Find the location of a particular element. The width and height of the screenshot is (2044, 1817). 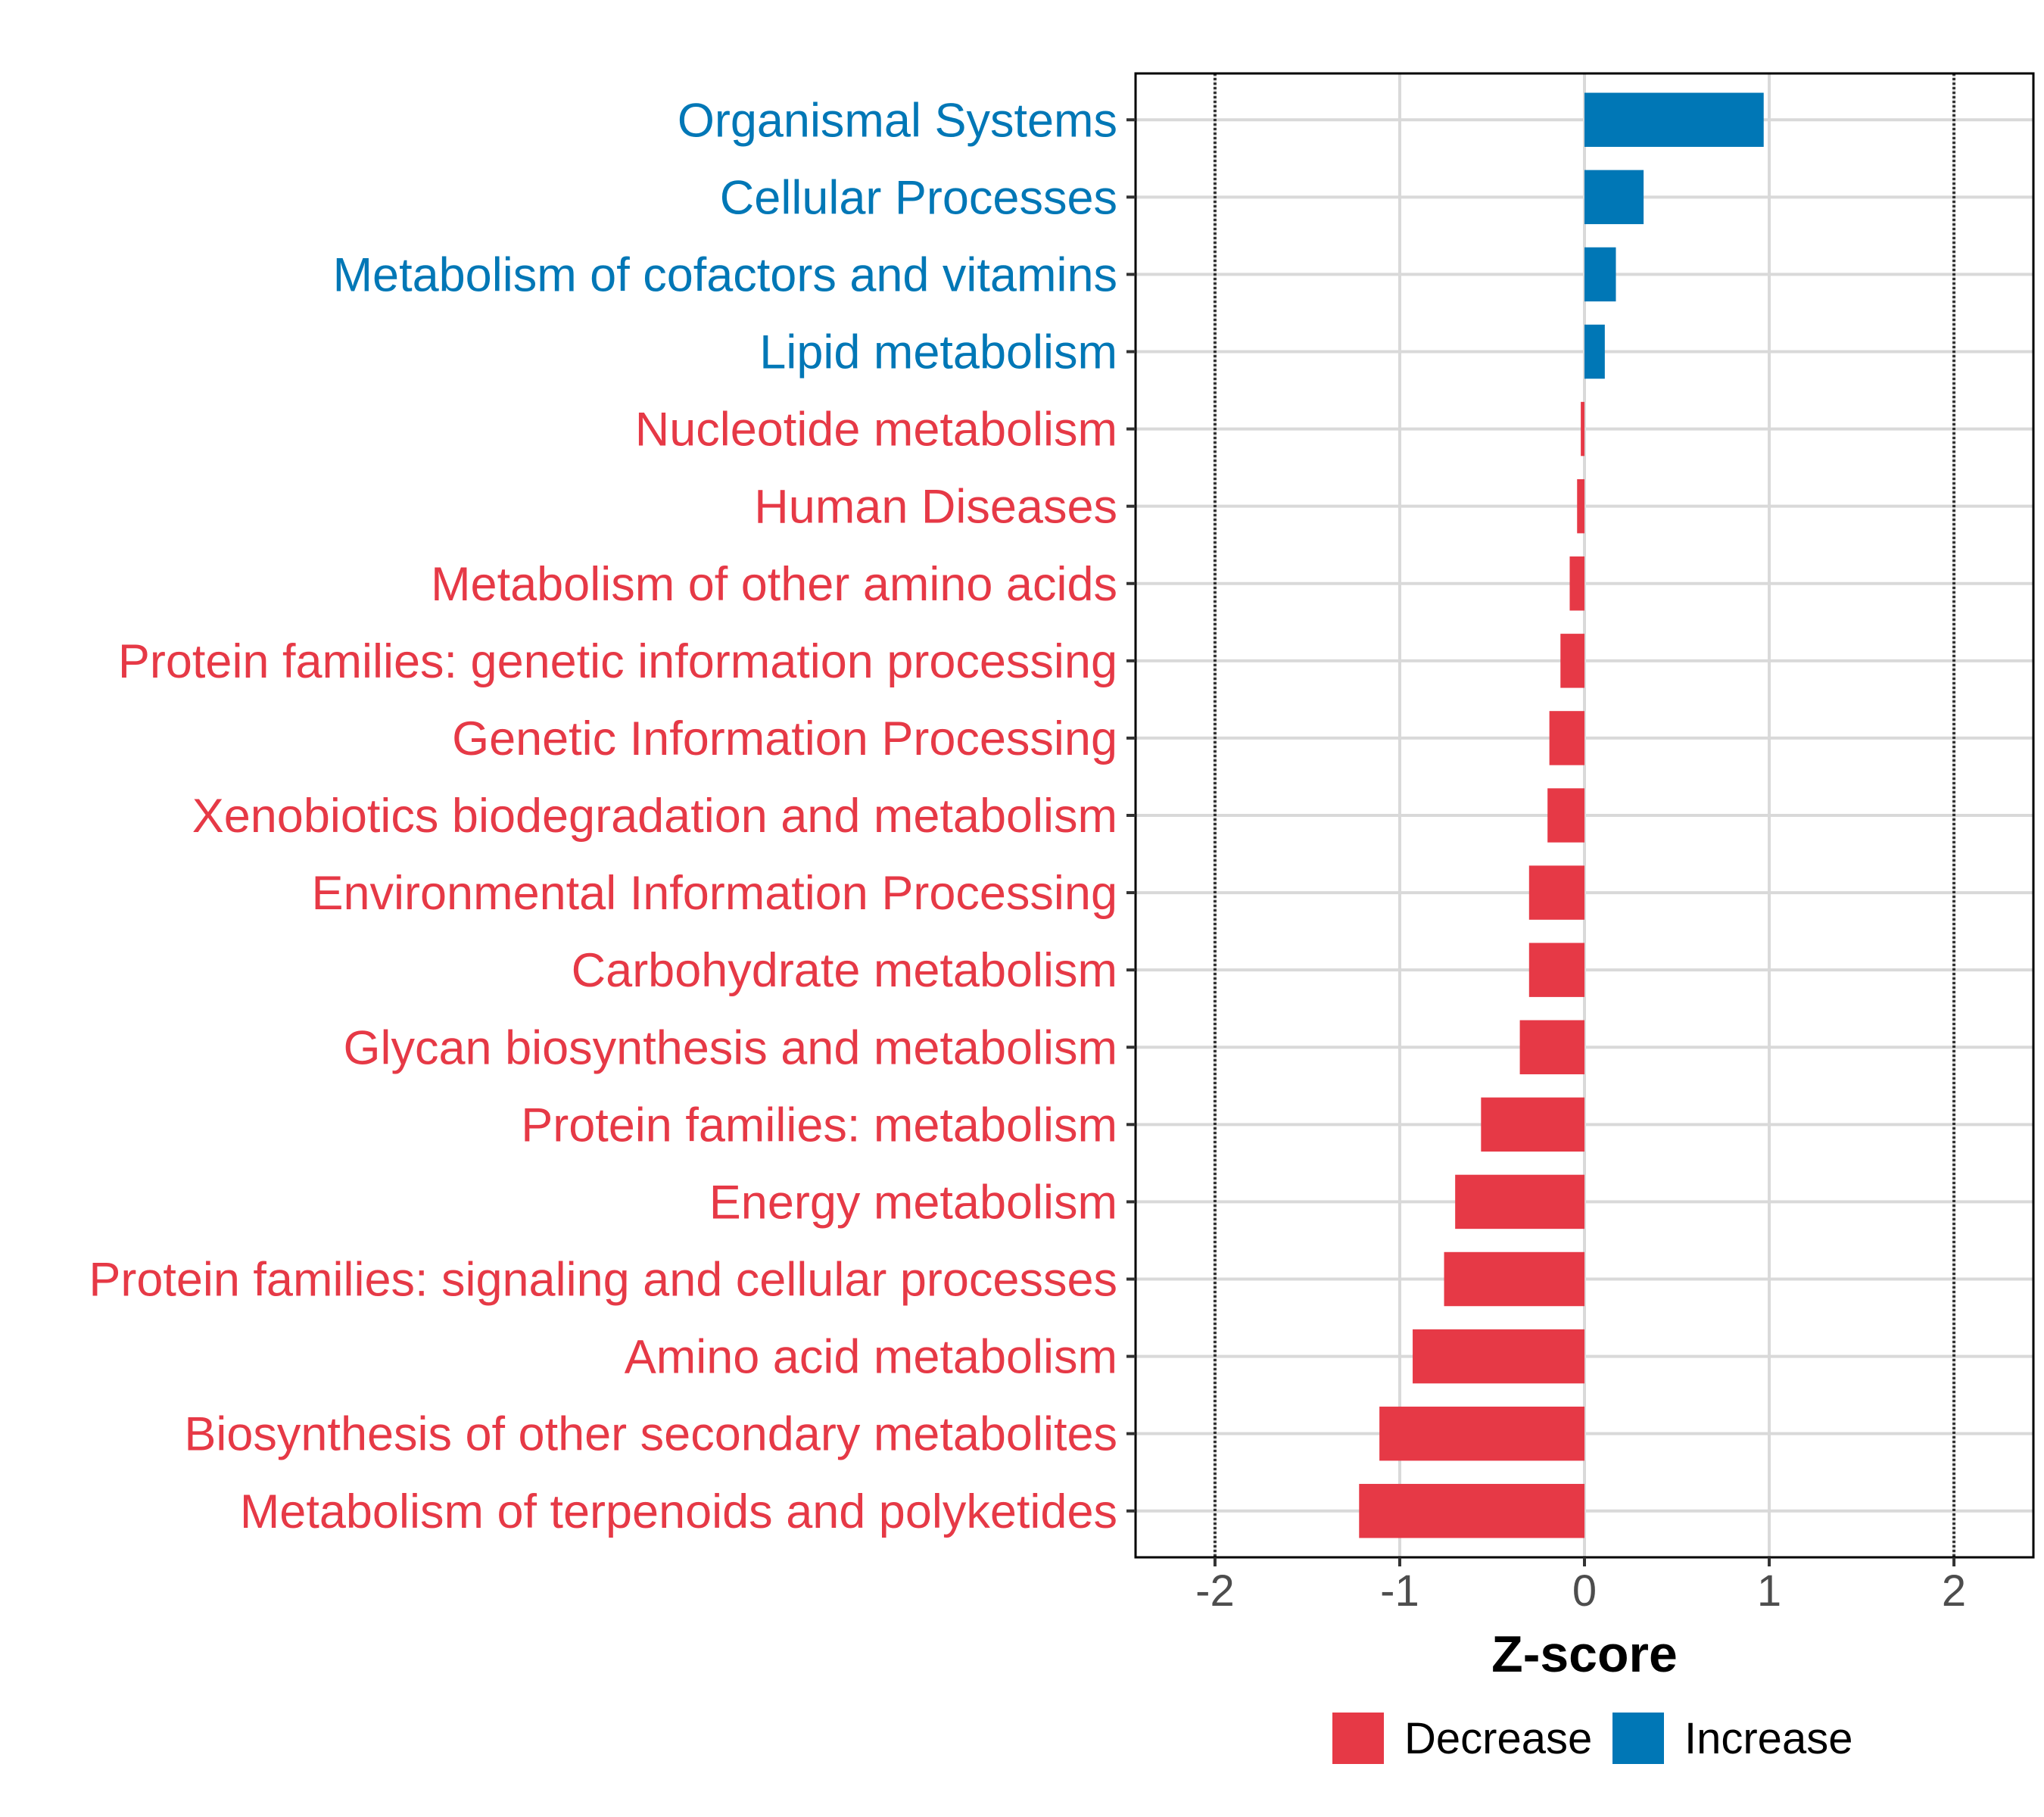

category-label: Energy metabolism is located at coordinates (913, 1202).